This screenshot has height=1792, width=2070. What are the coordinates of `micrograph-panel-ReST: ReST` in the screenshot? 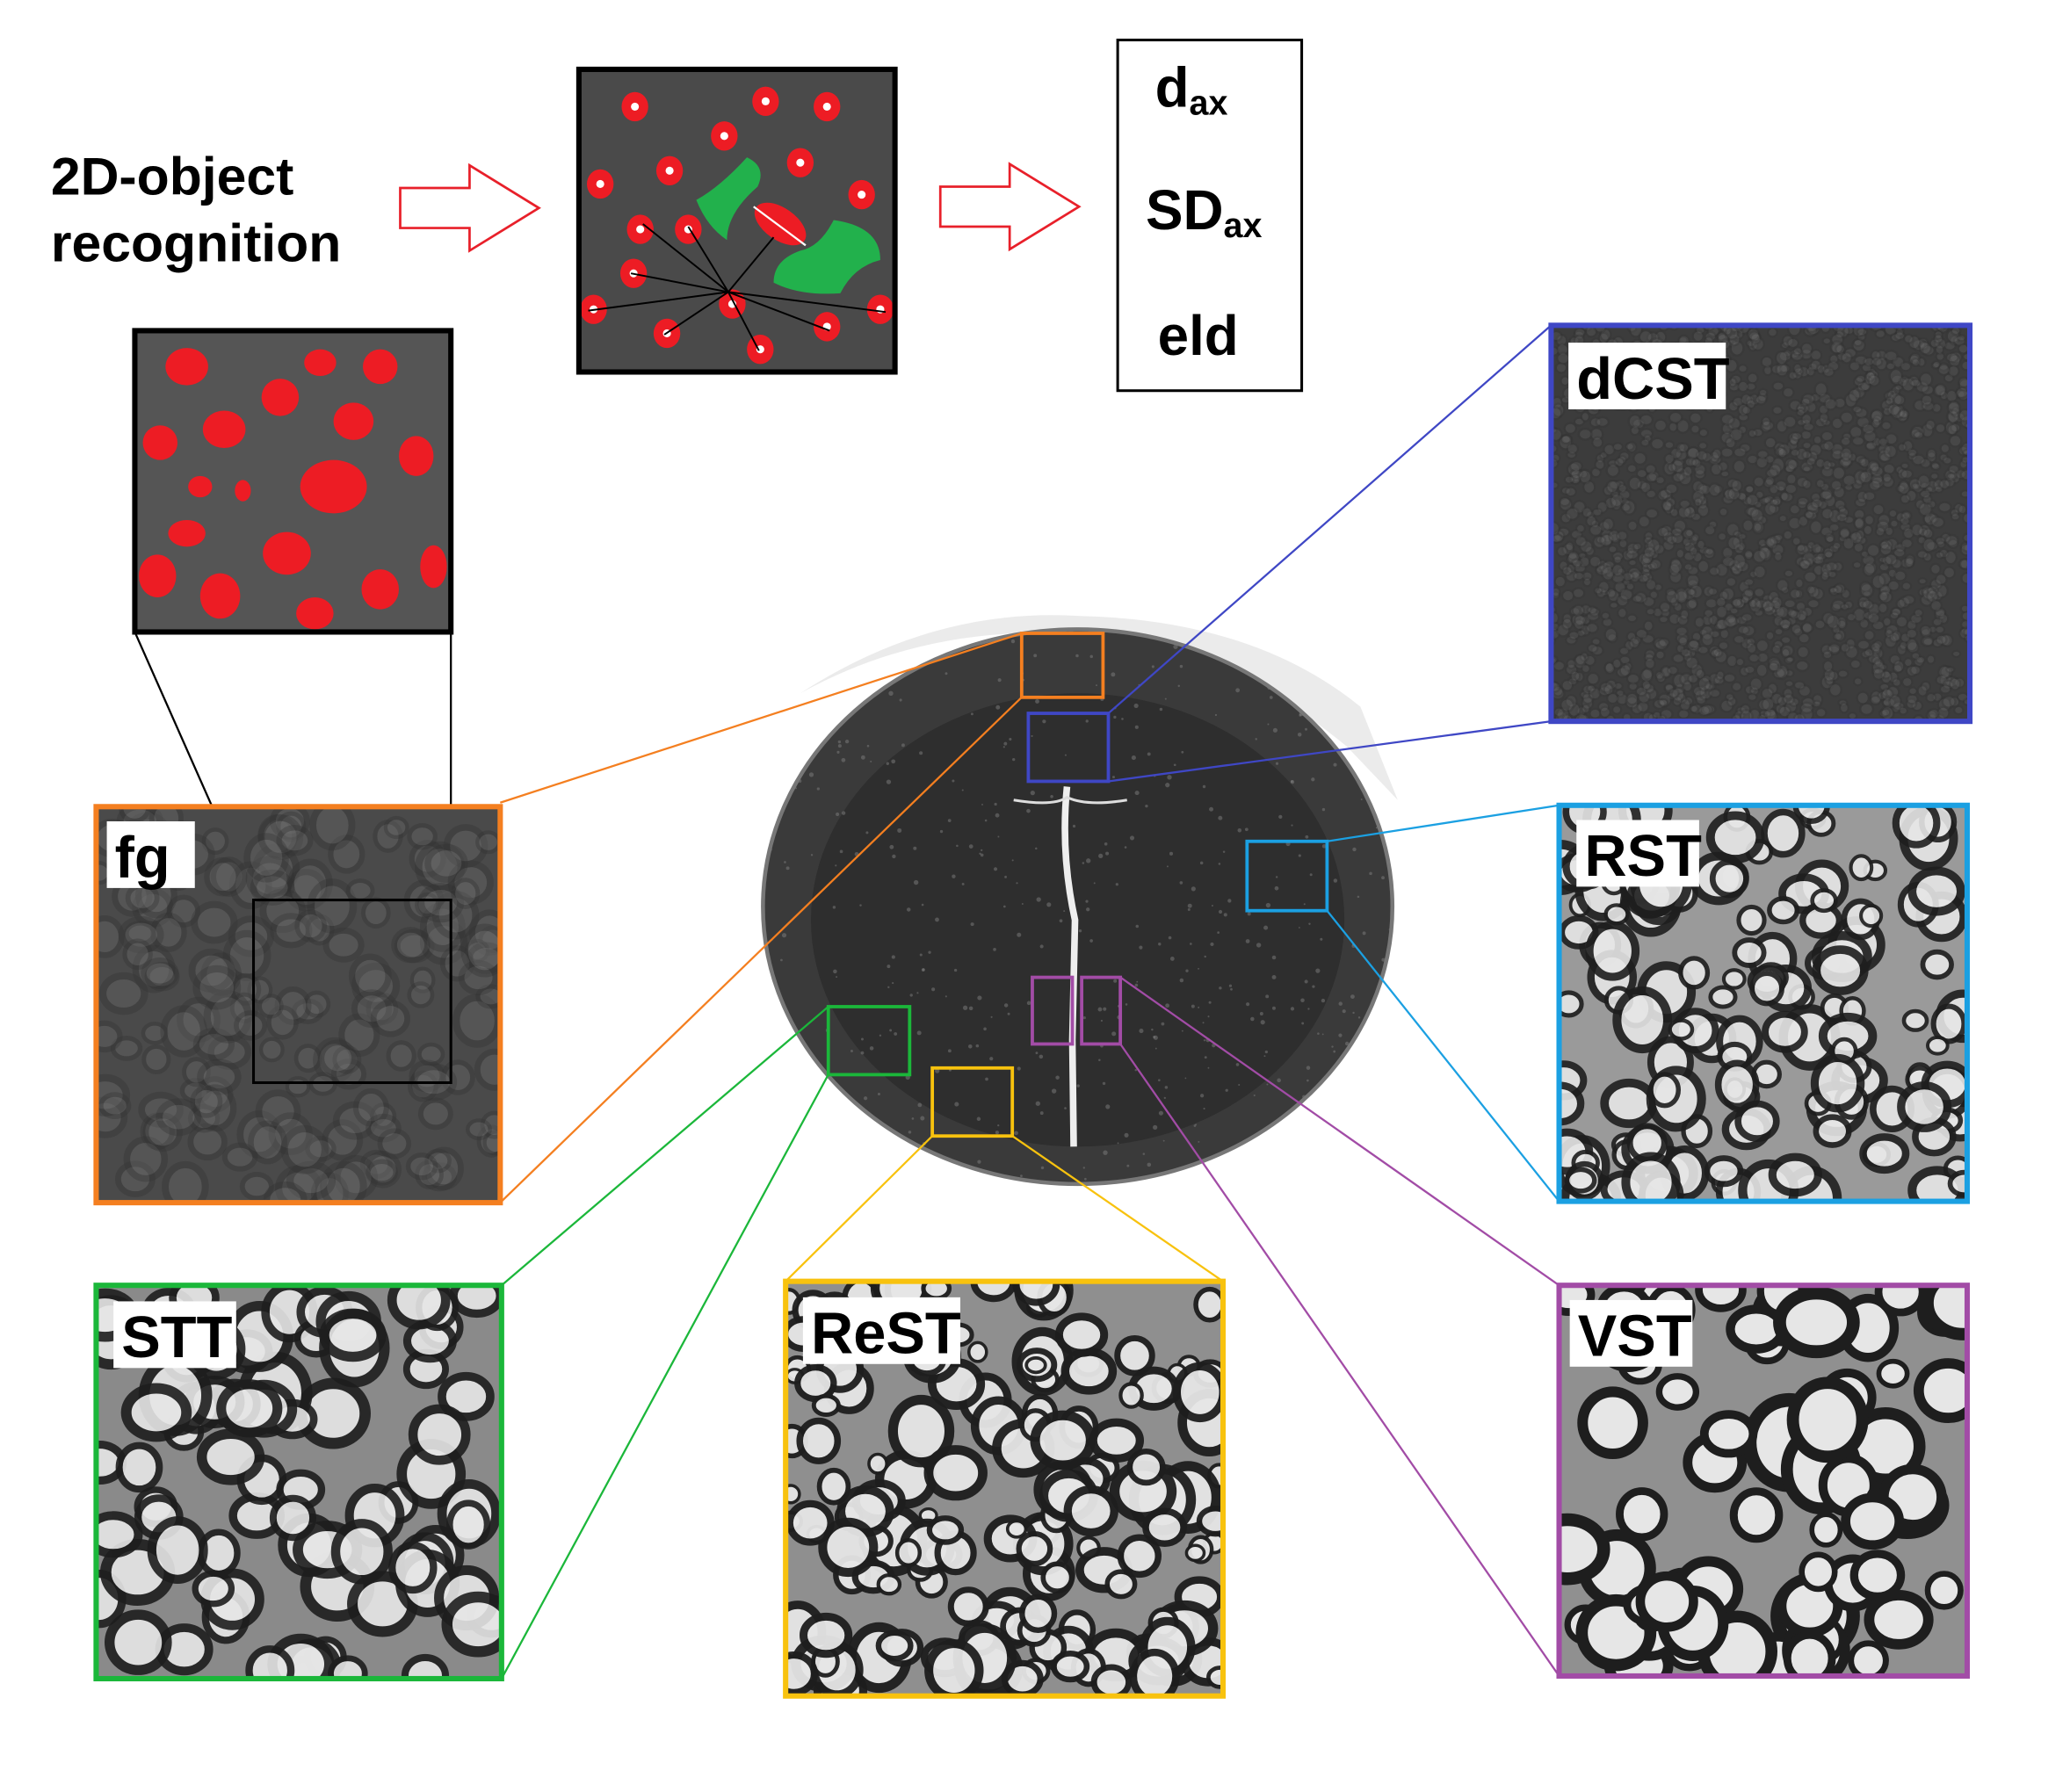 It's located at (1005, 1488).